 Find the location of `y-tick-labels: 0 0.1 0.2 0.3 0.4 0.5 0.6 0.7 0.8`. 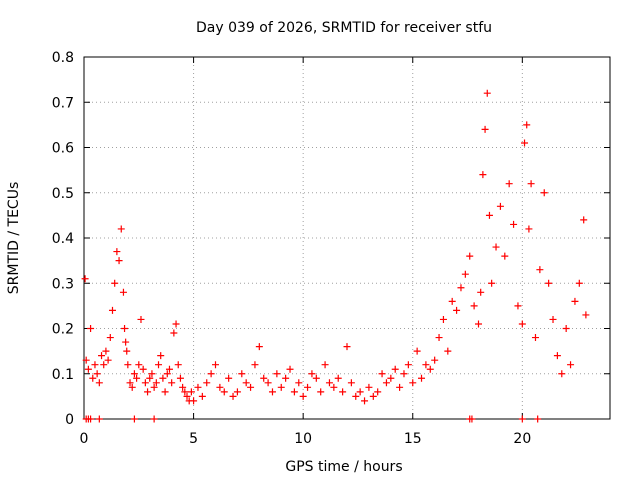

y-tick-labels: 0 0.1 0.2 0.3 0.4 0.5 0.6 0.7 0.8 is located at coordinates (63, 239).